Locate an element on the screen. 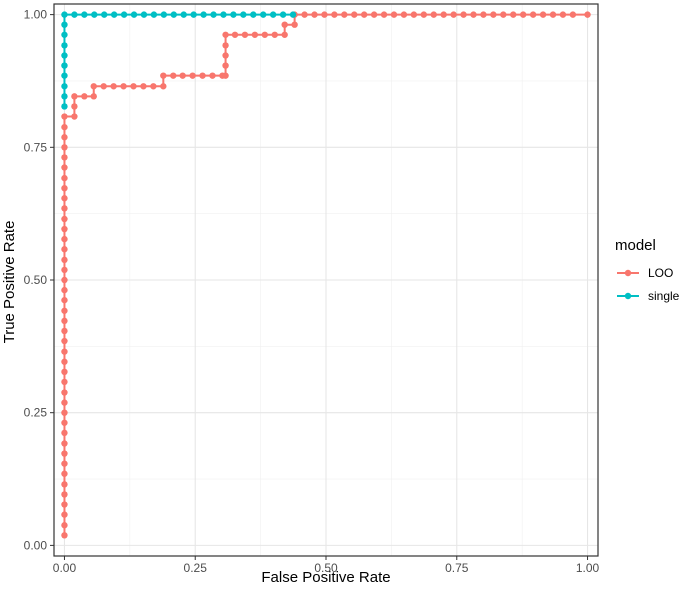 The image size is (685, 592). x-tick-label: 0.25 is located at coordinates (196, 568).